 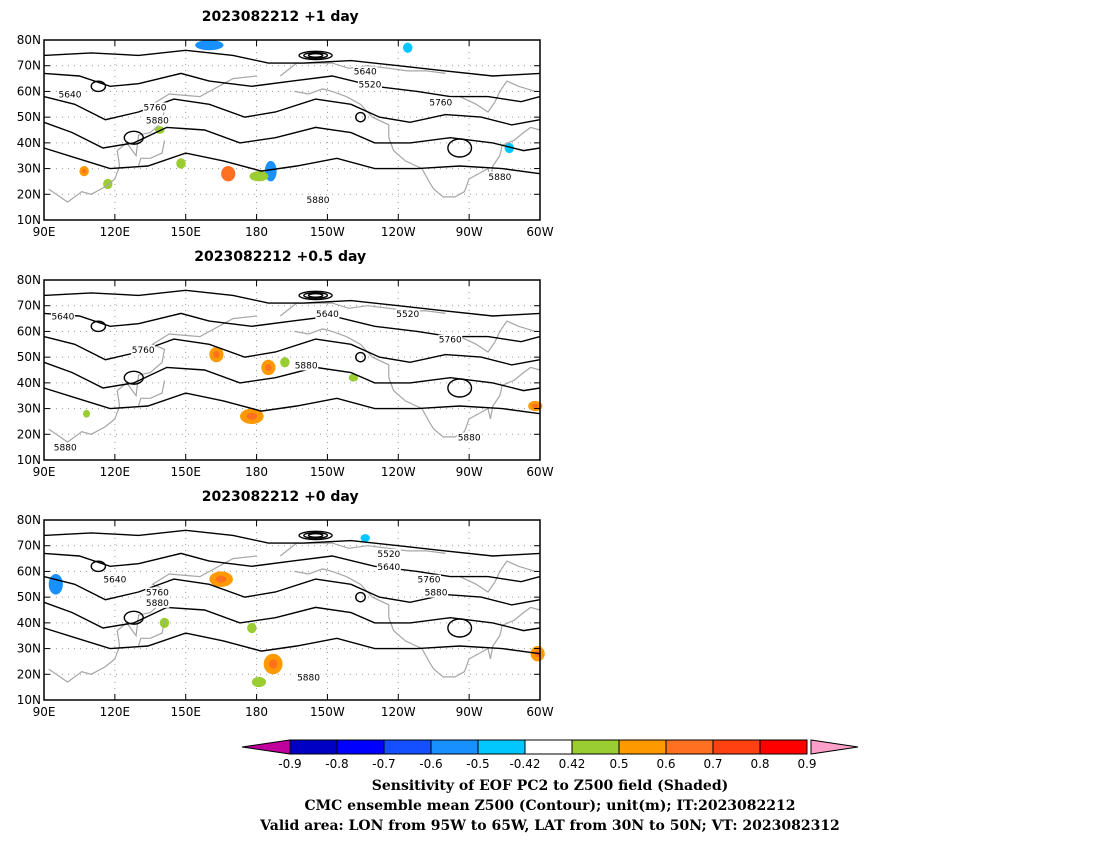 I want to click on map-frame, so click(x=292, y=130).